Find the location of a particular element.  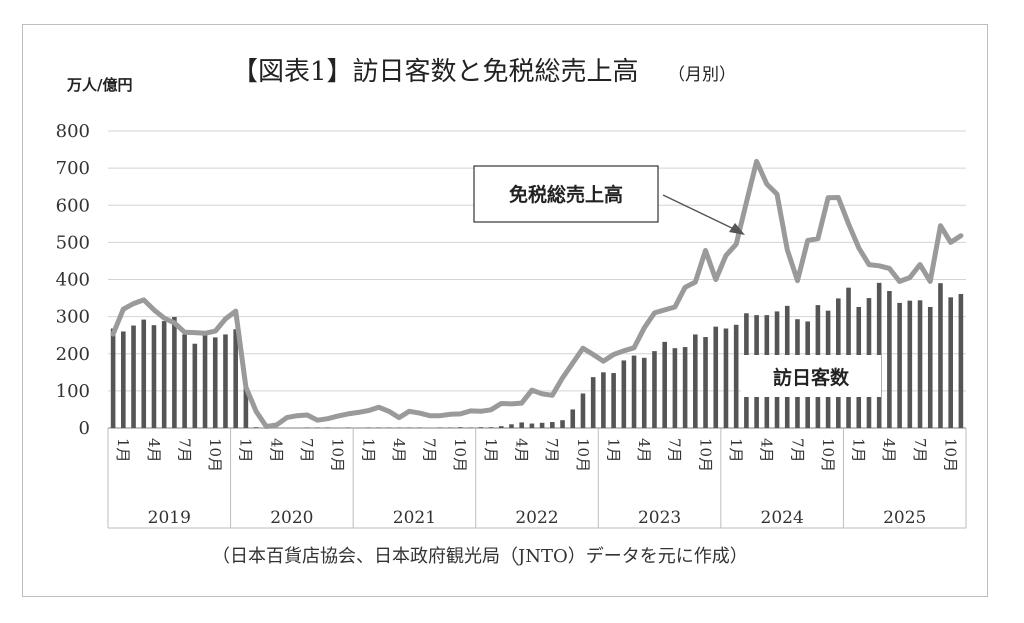

y-tick-label: 600 is located at coordinates (73, 205).